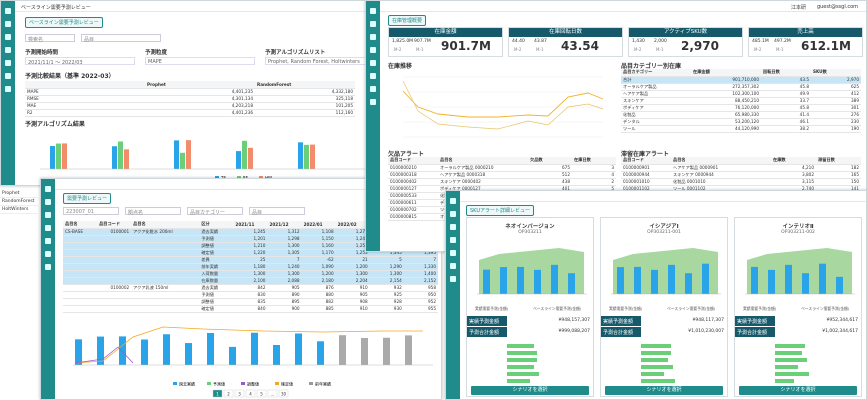 This screenshot has width=867, height=400. I want to click on cell: 4,332,180, so click(305, 92).